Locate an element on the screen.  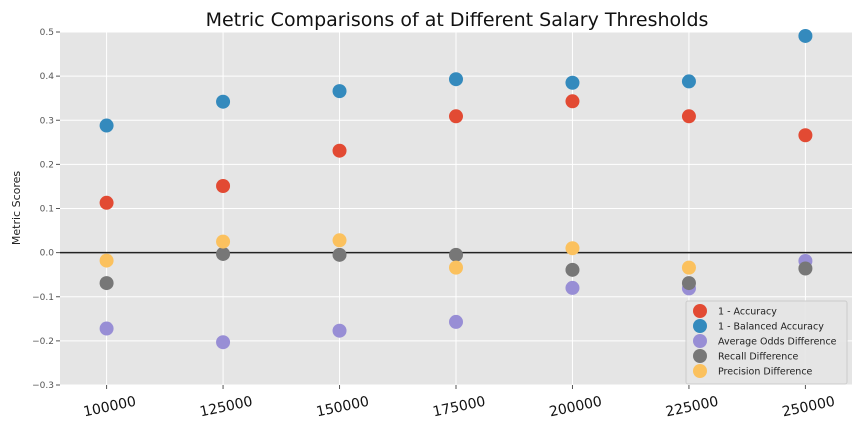
legend-entry-label: Precision Difference is located at coordinates (765, 372).